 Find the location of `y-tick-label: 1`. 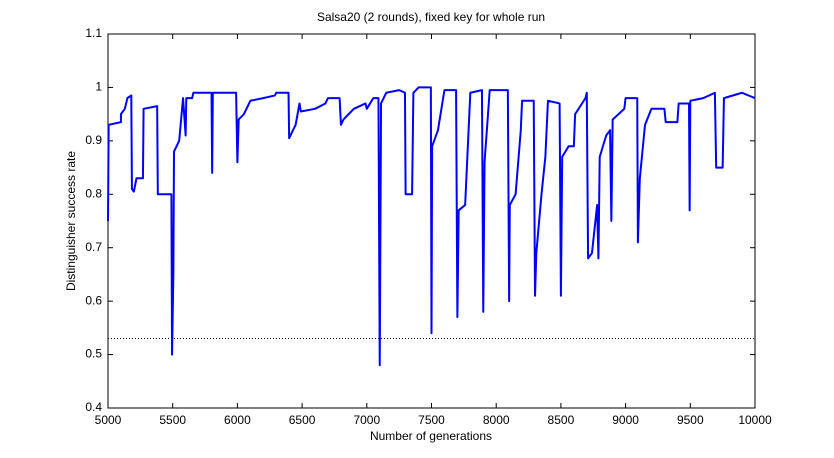

y-tick-label: 1 is located at coordinates (98, 87).